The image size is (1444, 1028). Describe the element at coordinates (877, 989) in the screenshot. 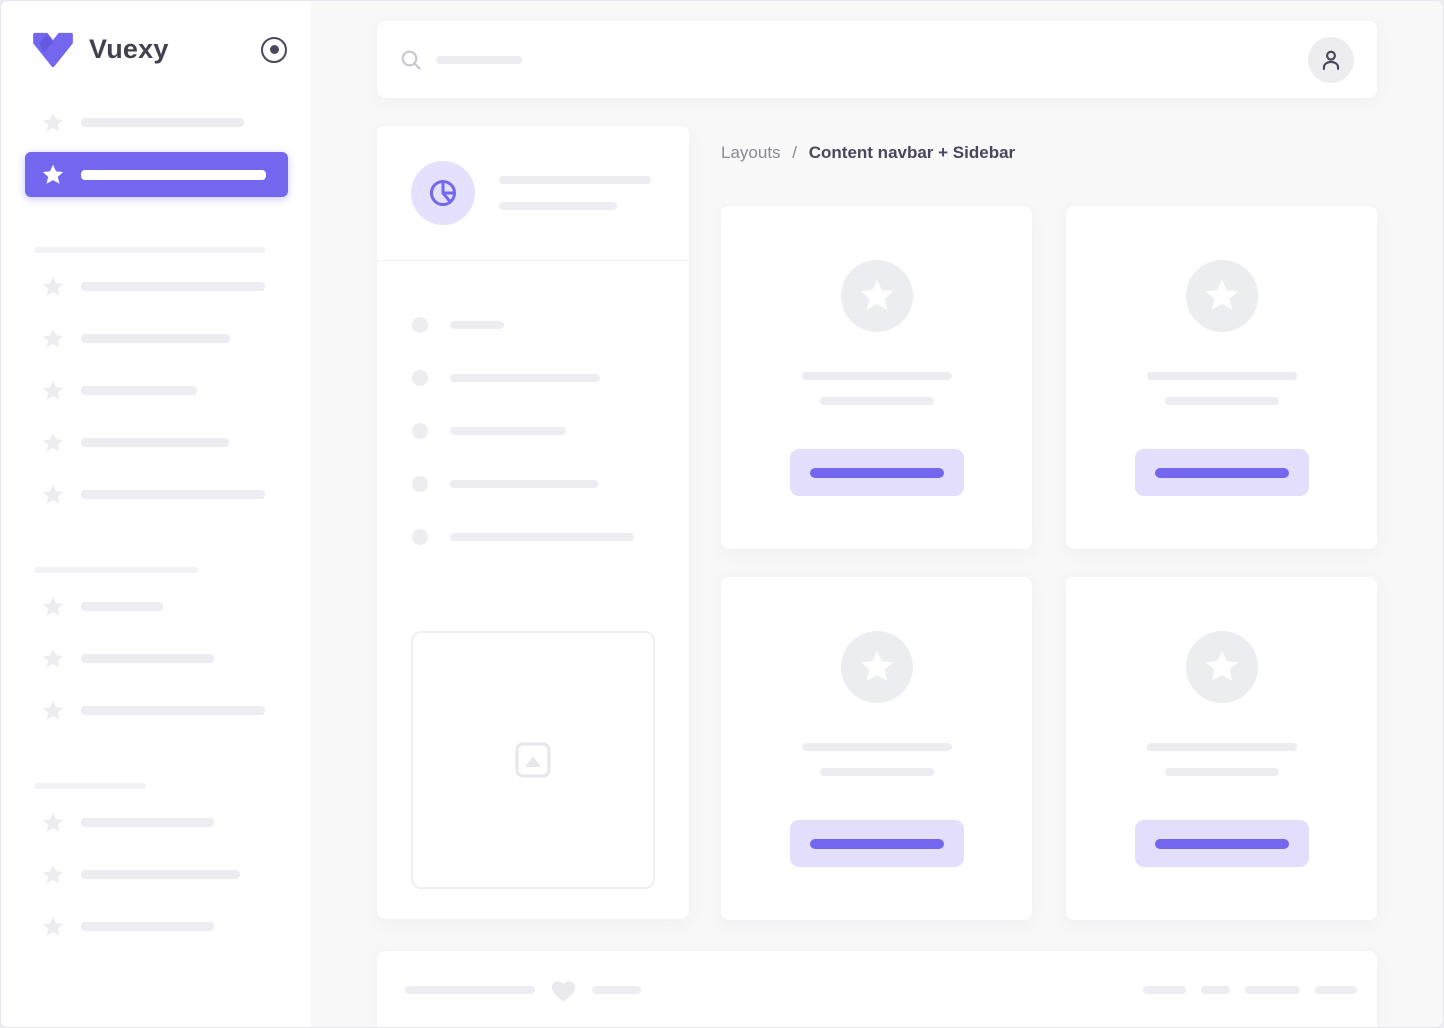

I see `footer` at that location.